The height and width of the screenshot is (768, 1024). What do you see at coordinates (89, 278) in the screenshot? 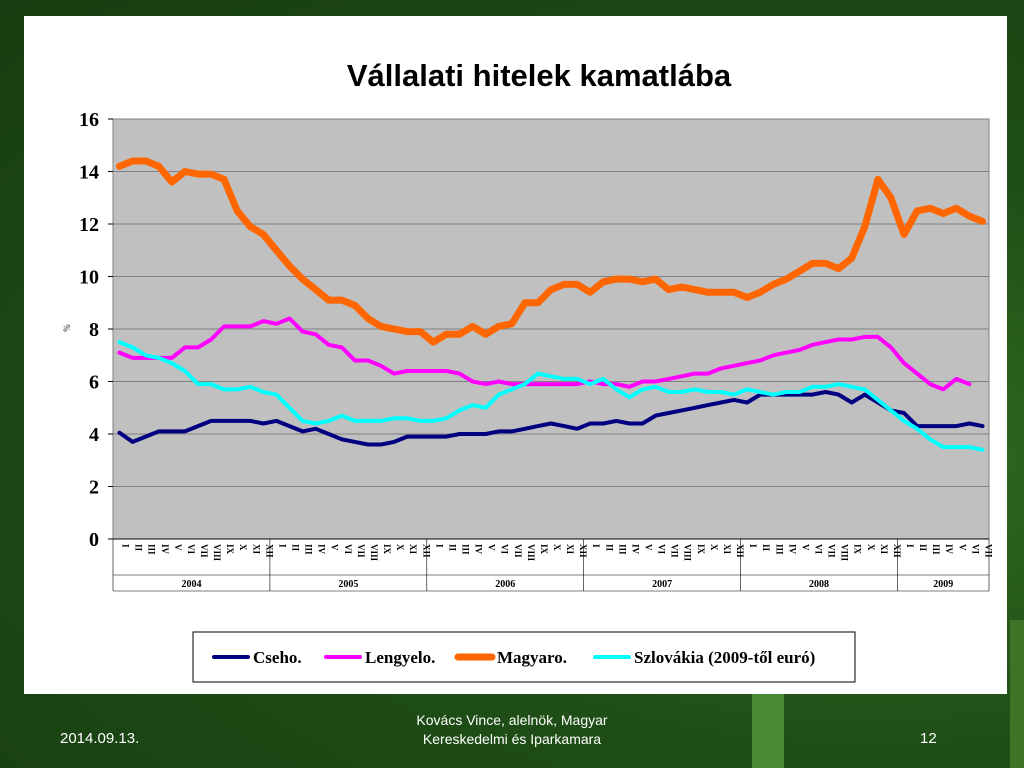
I see `y-tick-label: 10` at bounding box center [89, 278].